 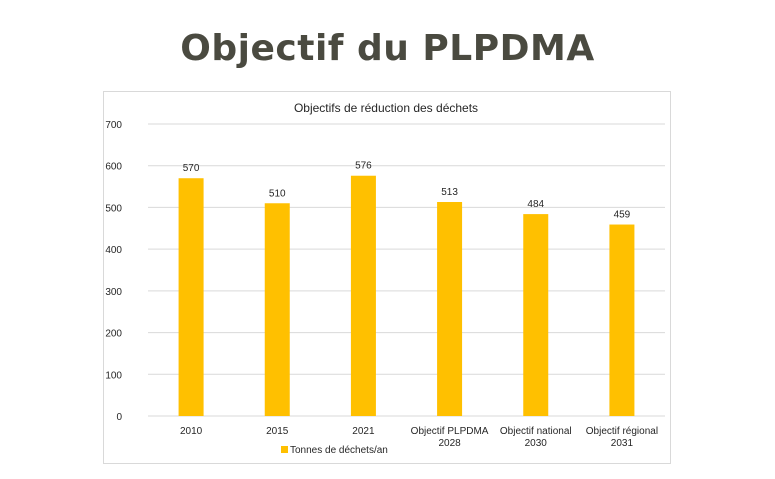 I want to click on data-labels: 570 510 576 513 484 459, so click(x=407, y=191).